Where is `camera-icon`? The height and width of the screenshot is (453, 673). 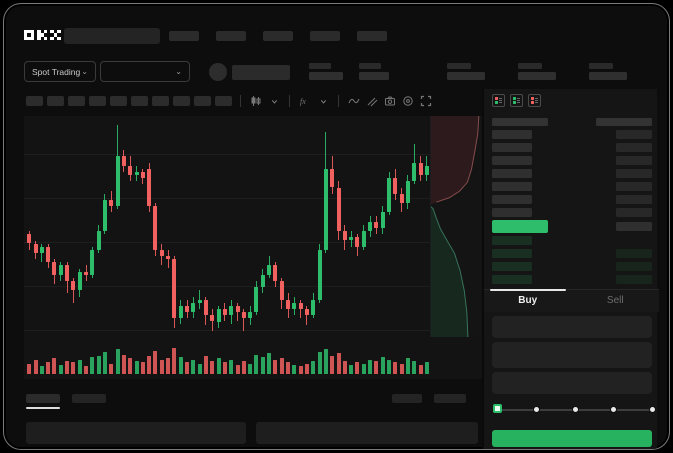 camera-icon is located at coordinates (390, 101).